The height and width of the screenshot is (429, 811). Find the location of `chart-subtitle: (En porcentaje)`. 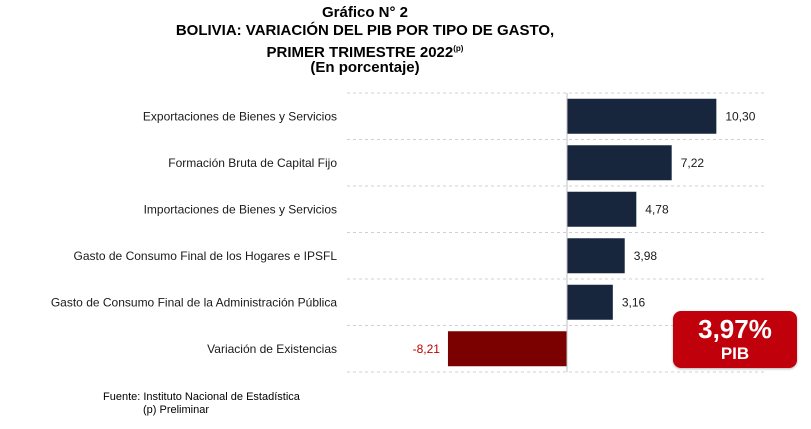

chart-subtitle: (En porcentaje) is located at coordinates (365, 67).